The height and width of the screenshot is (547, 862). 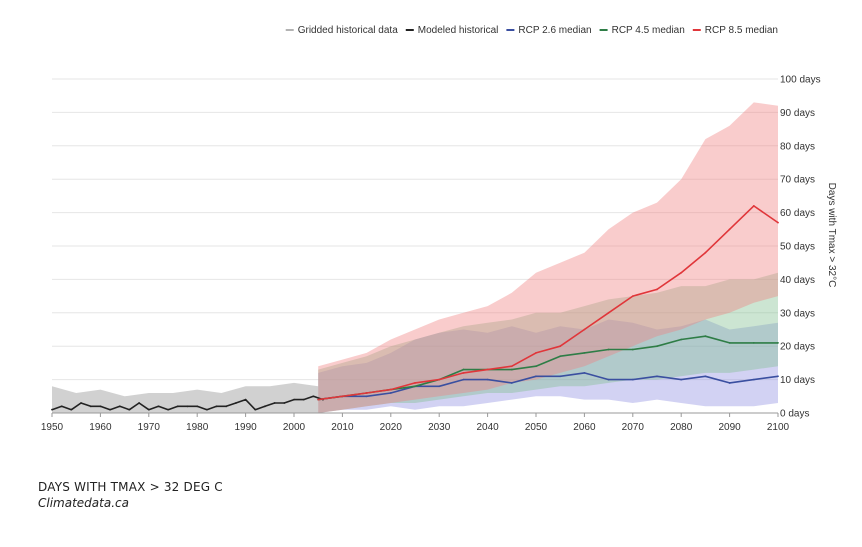 What do you see at coordinates (342, 427) in the screenshot?
I see `x-tick-label: 2010` at bounding box center [342, 427].